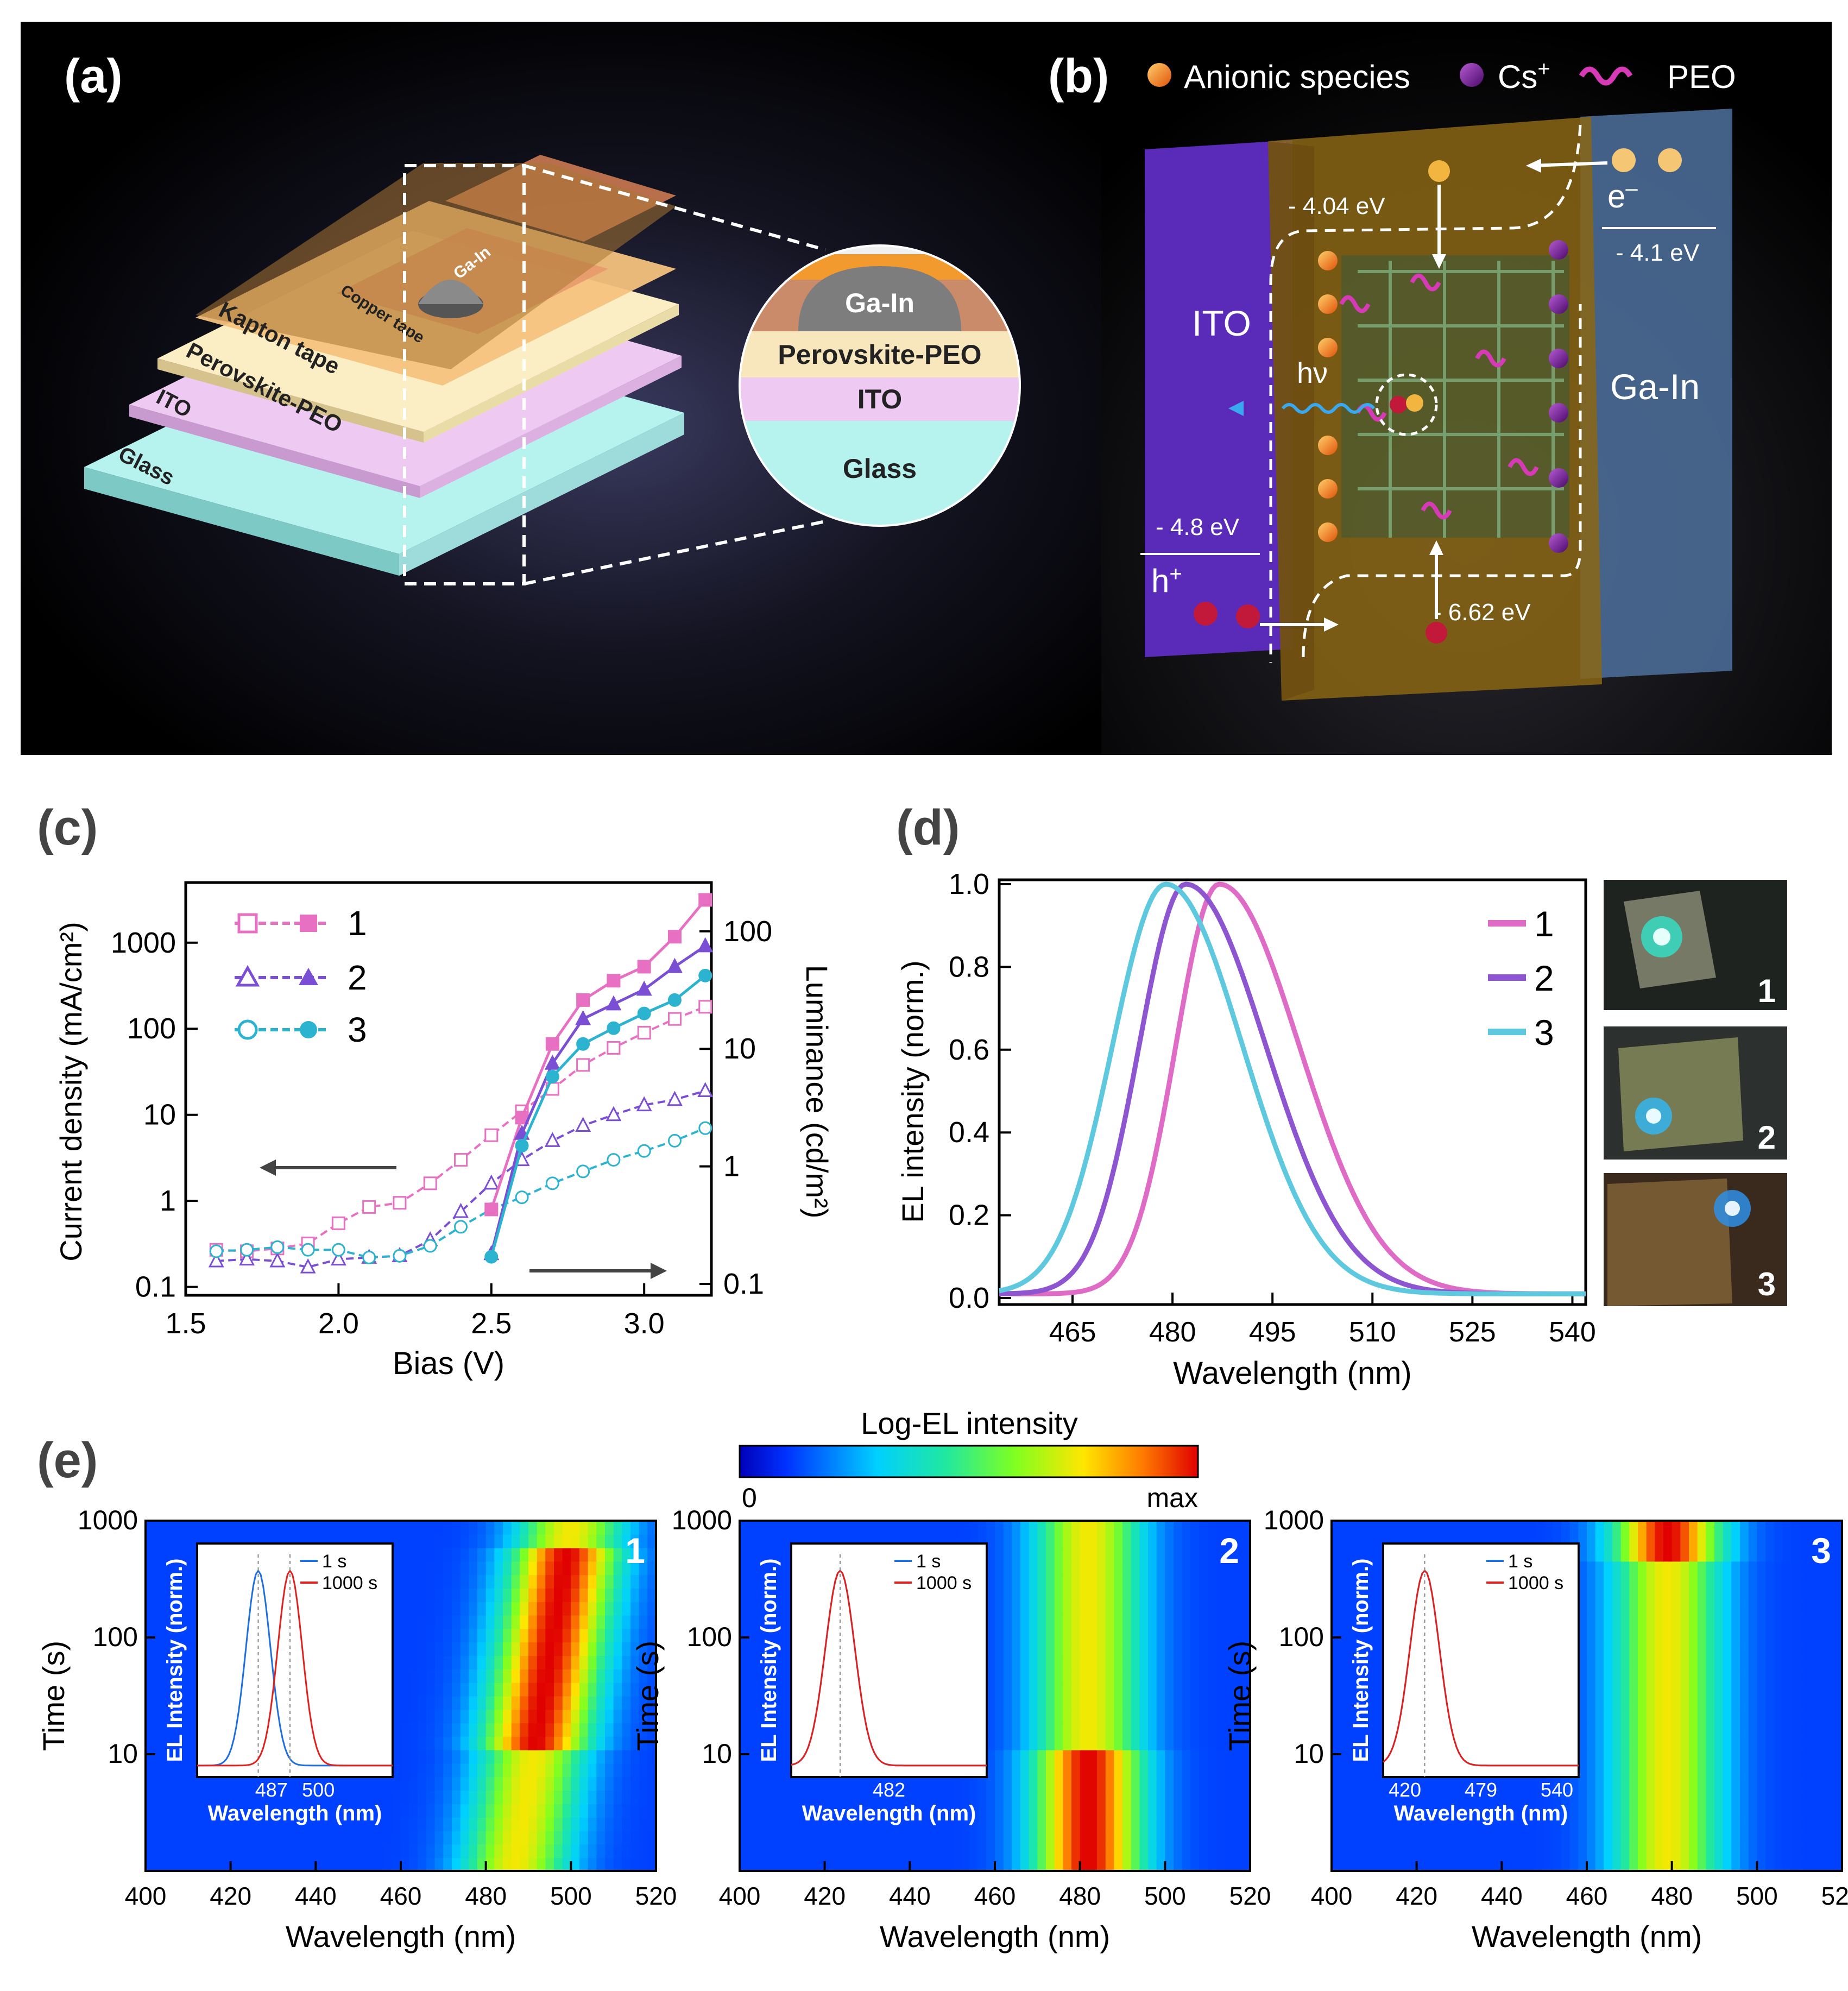 Image resolution: width=1848 pixels, height=1991 pixels. Describe the element at coordinates (1173, 1498) in the screenshot. I see `colorbar-max: max` at that location.